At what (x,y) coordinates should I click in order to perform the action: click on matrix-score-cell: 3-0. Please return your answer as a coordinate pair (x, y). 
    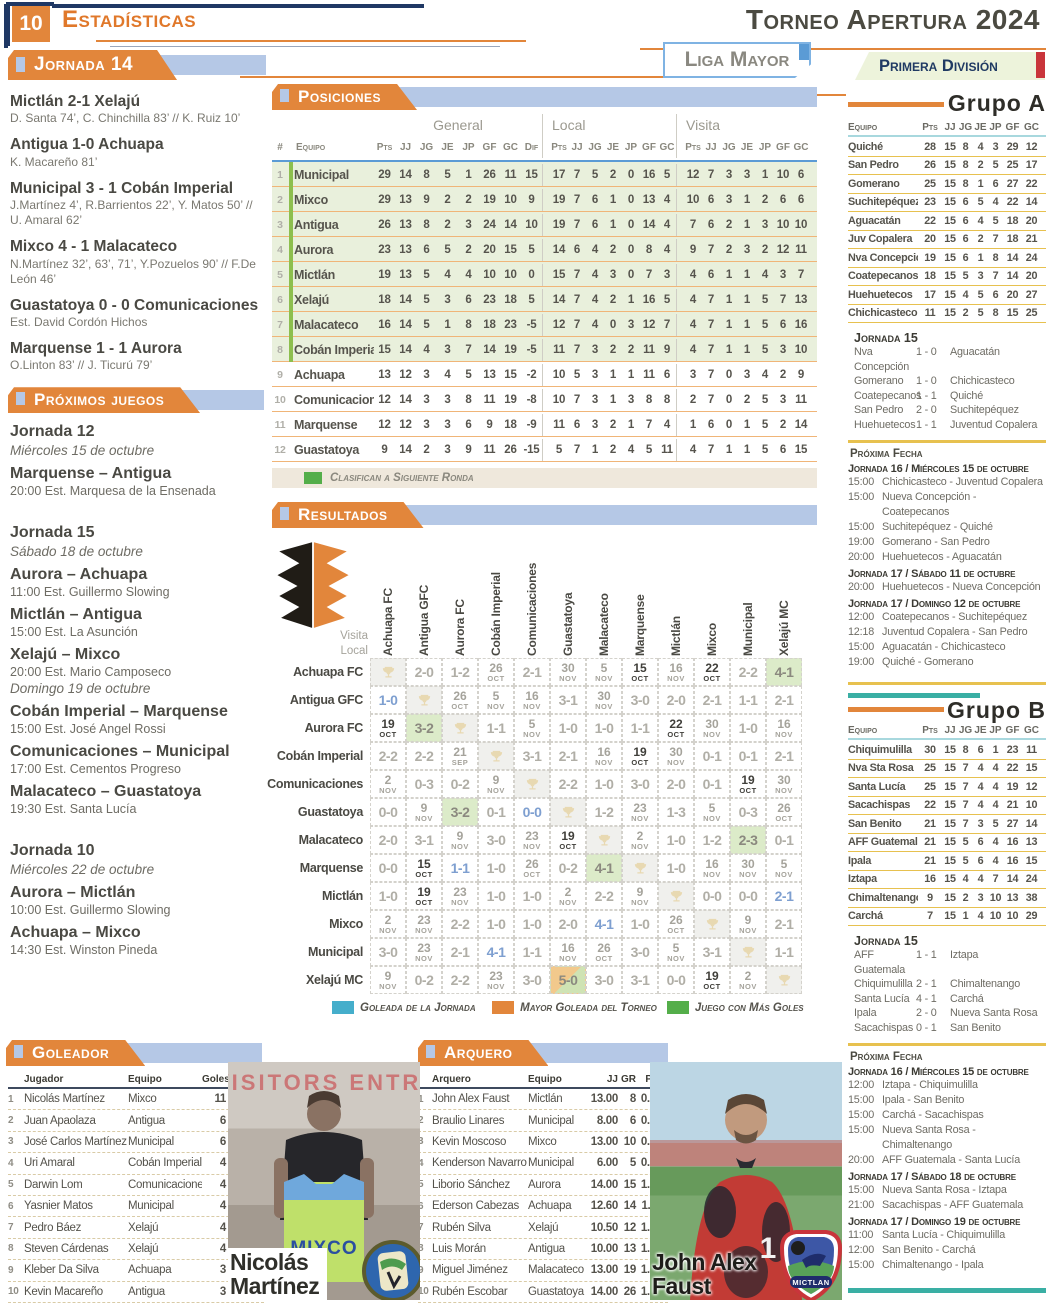
    Looking at the image, I should click on (388, 952).